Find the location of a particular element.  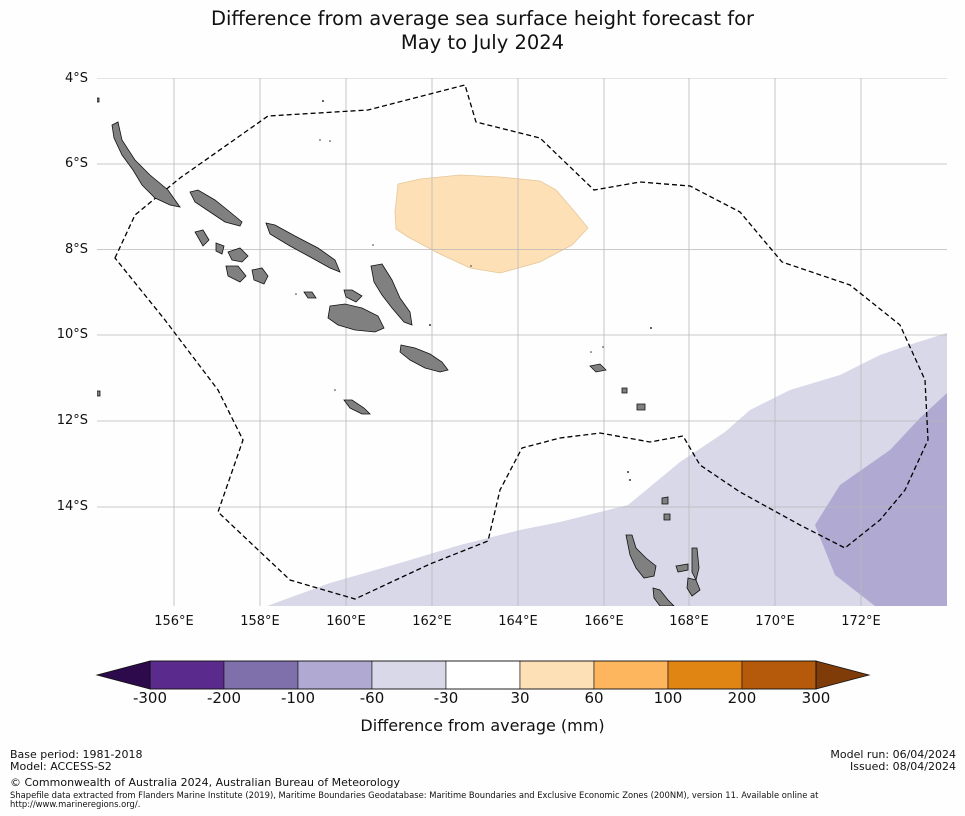

colorbar-segments is located at coordinates (483, 675).